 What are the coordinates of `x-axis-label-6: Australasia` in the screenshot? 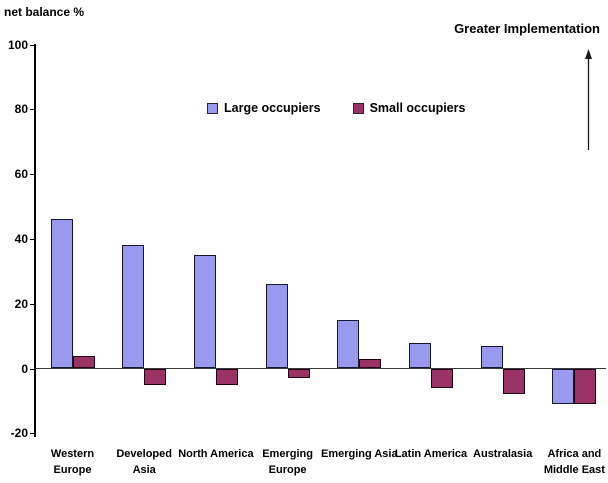 It's located at (503, 454).